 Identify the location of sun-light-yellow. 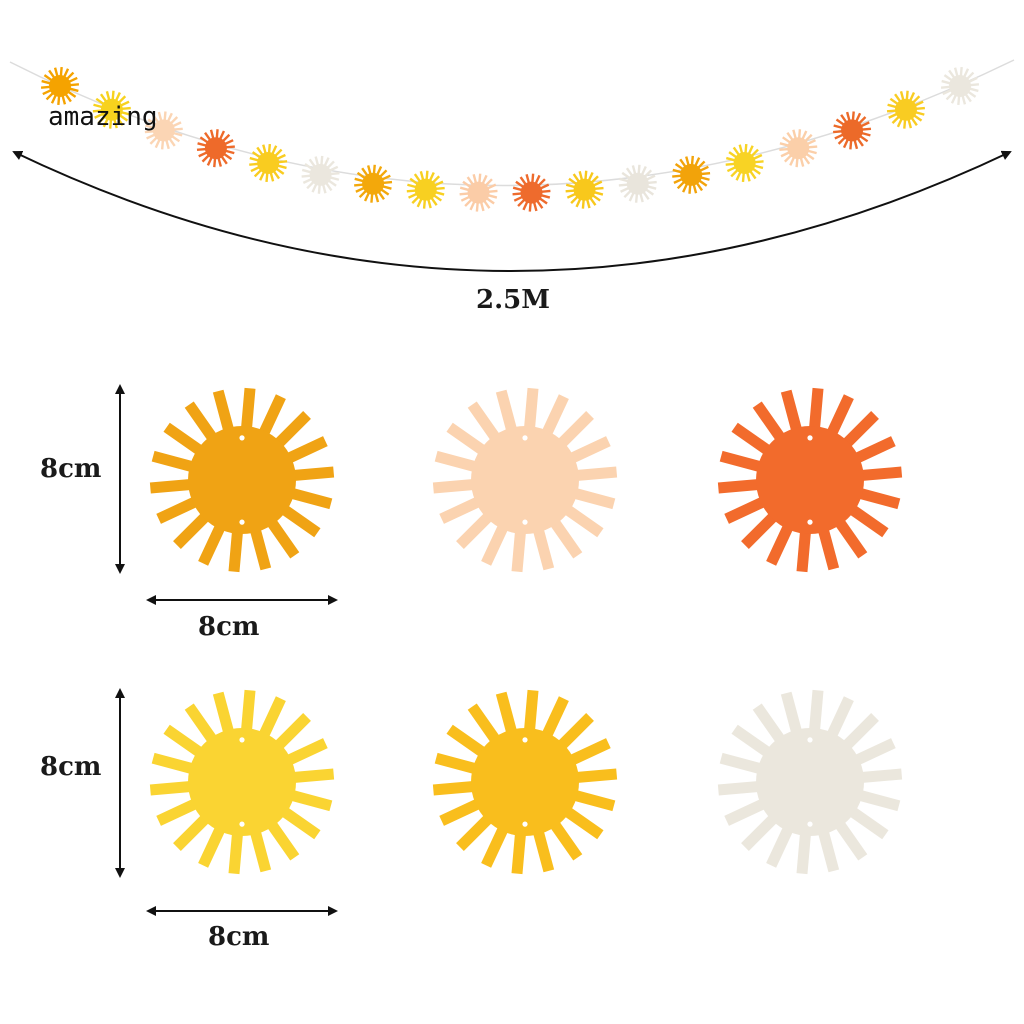
(242, 782).